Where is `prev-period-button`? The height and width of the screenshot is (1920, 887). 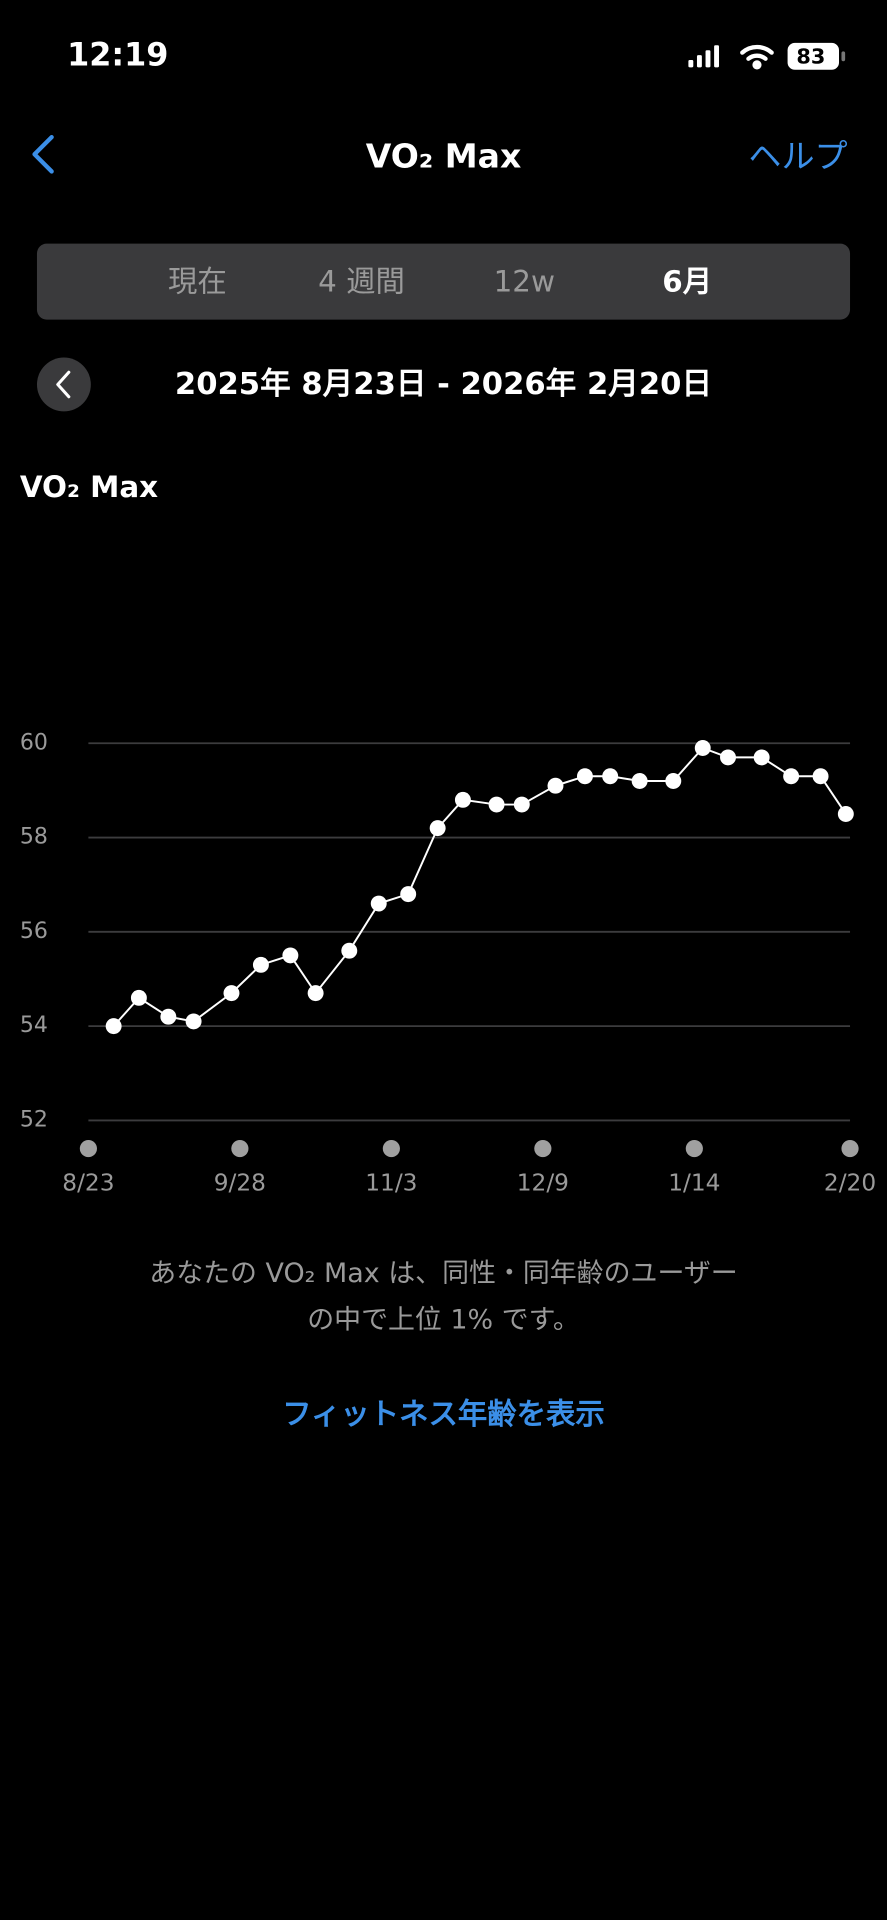
prev-period-button is located at coordinates (63, 384).